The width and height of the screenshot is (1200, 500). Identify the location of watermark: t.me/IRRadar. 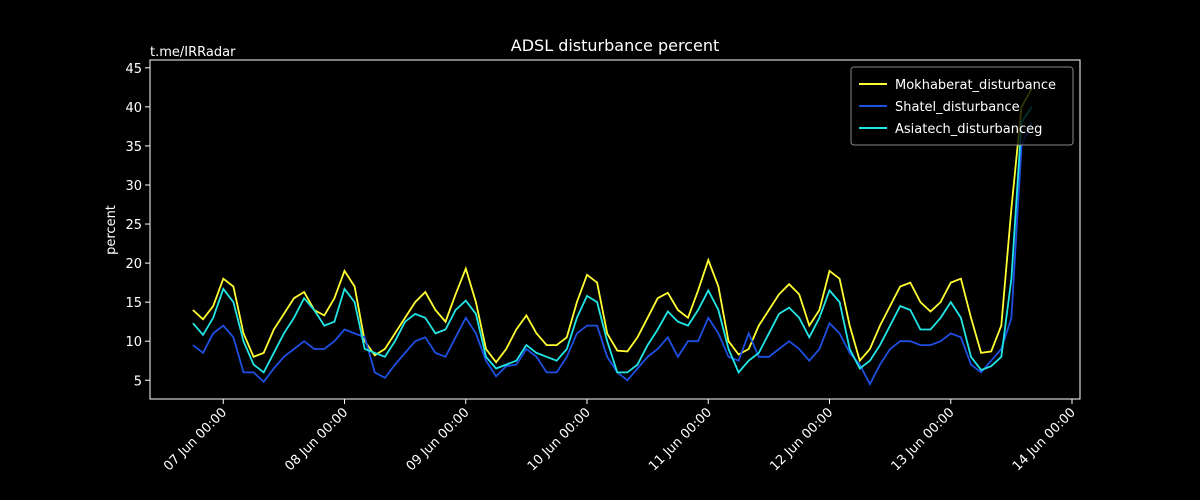
(193, 52).